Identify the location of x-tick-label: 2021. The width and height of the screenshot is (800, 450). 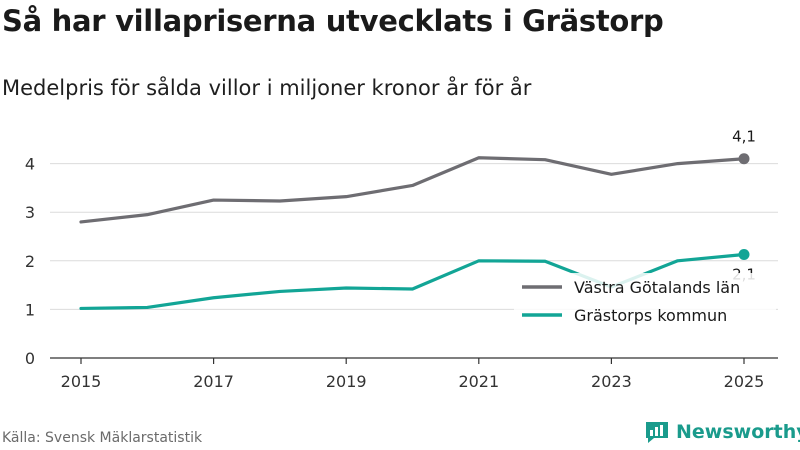
(478, 381).